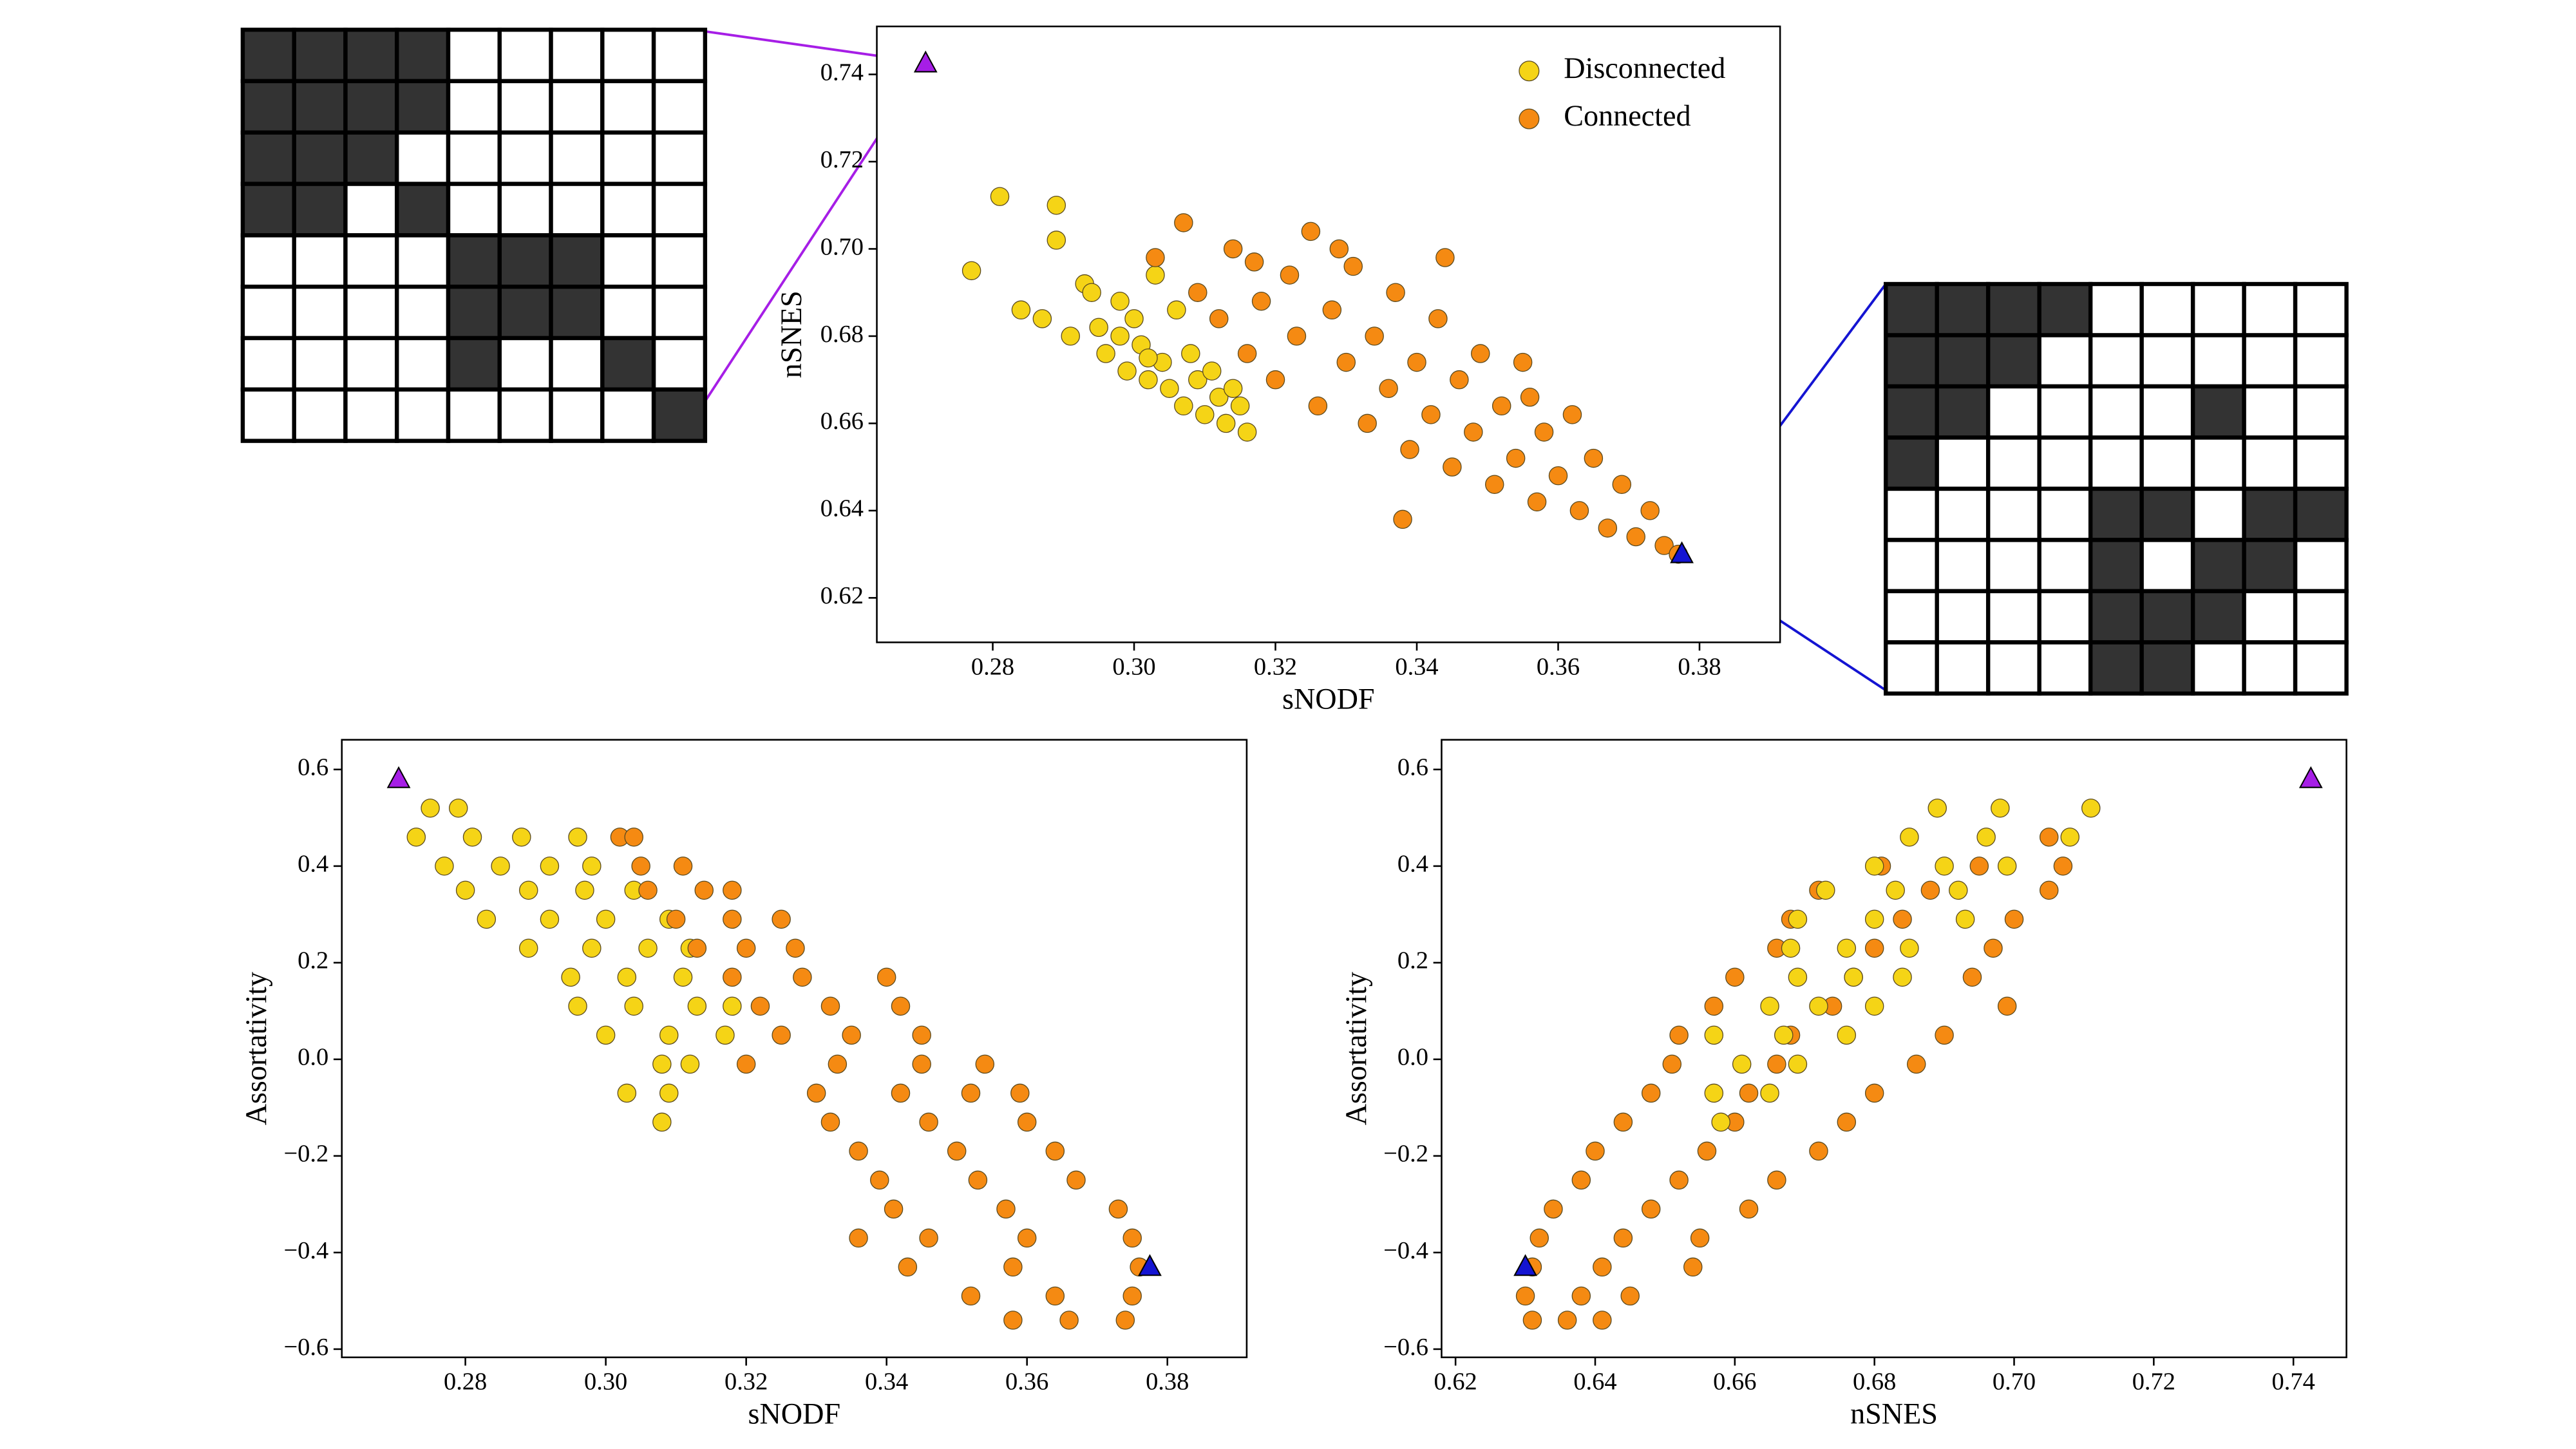 The height and width of the screenshot is (1449, 2576). What do you see at coordinates (1413, 1058) in the screenshot?
I see `y-tick-label: 0.0` at bounding box center [1413, 1058].